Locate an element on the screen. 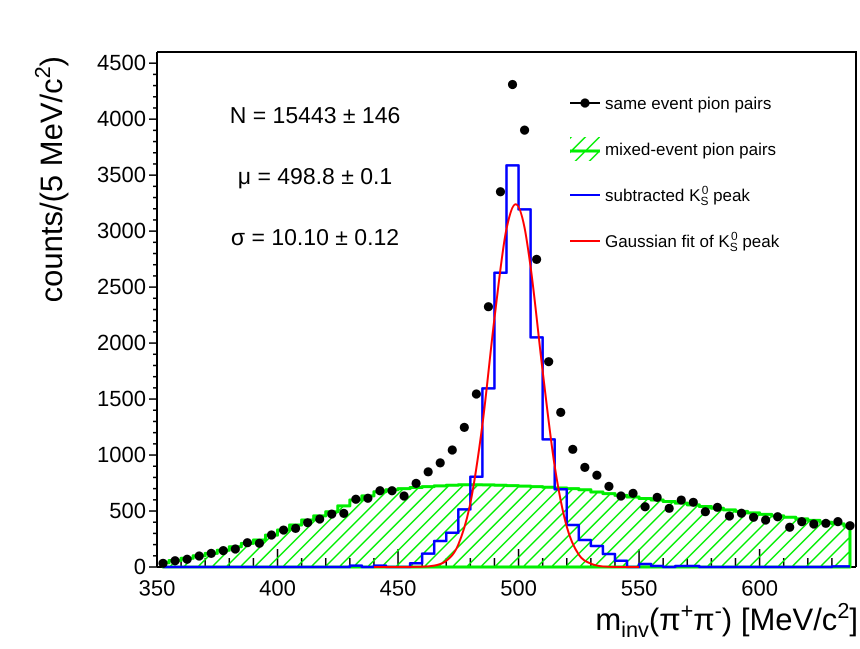 Image resolution: width=860 pixels, height=649 pixels. y-tick-label: 1500 is located at coordinates (121, 399).